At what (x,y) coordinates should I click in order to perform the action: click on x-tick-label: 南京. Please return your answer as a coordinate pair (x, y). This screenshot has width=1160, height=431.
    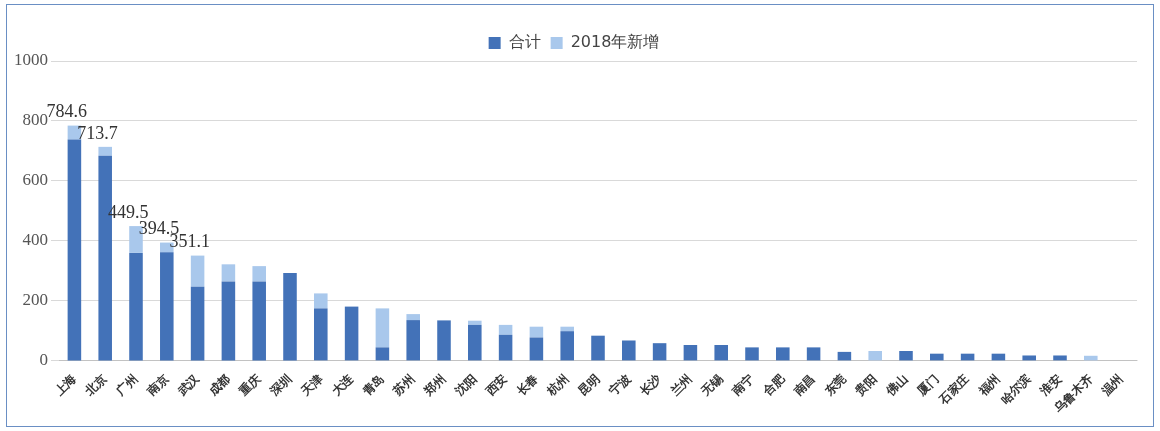
    Looking at the image, I should click on (157, 385).